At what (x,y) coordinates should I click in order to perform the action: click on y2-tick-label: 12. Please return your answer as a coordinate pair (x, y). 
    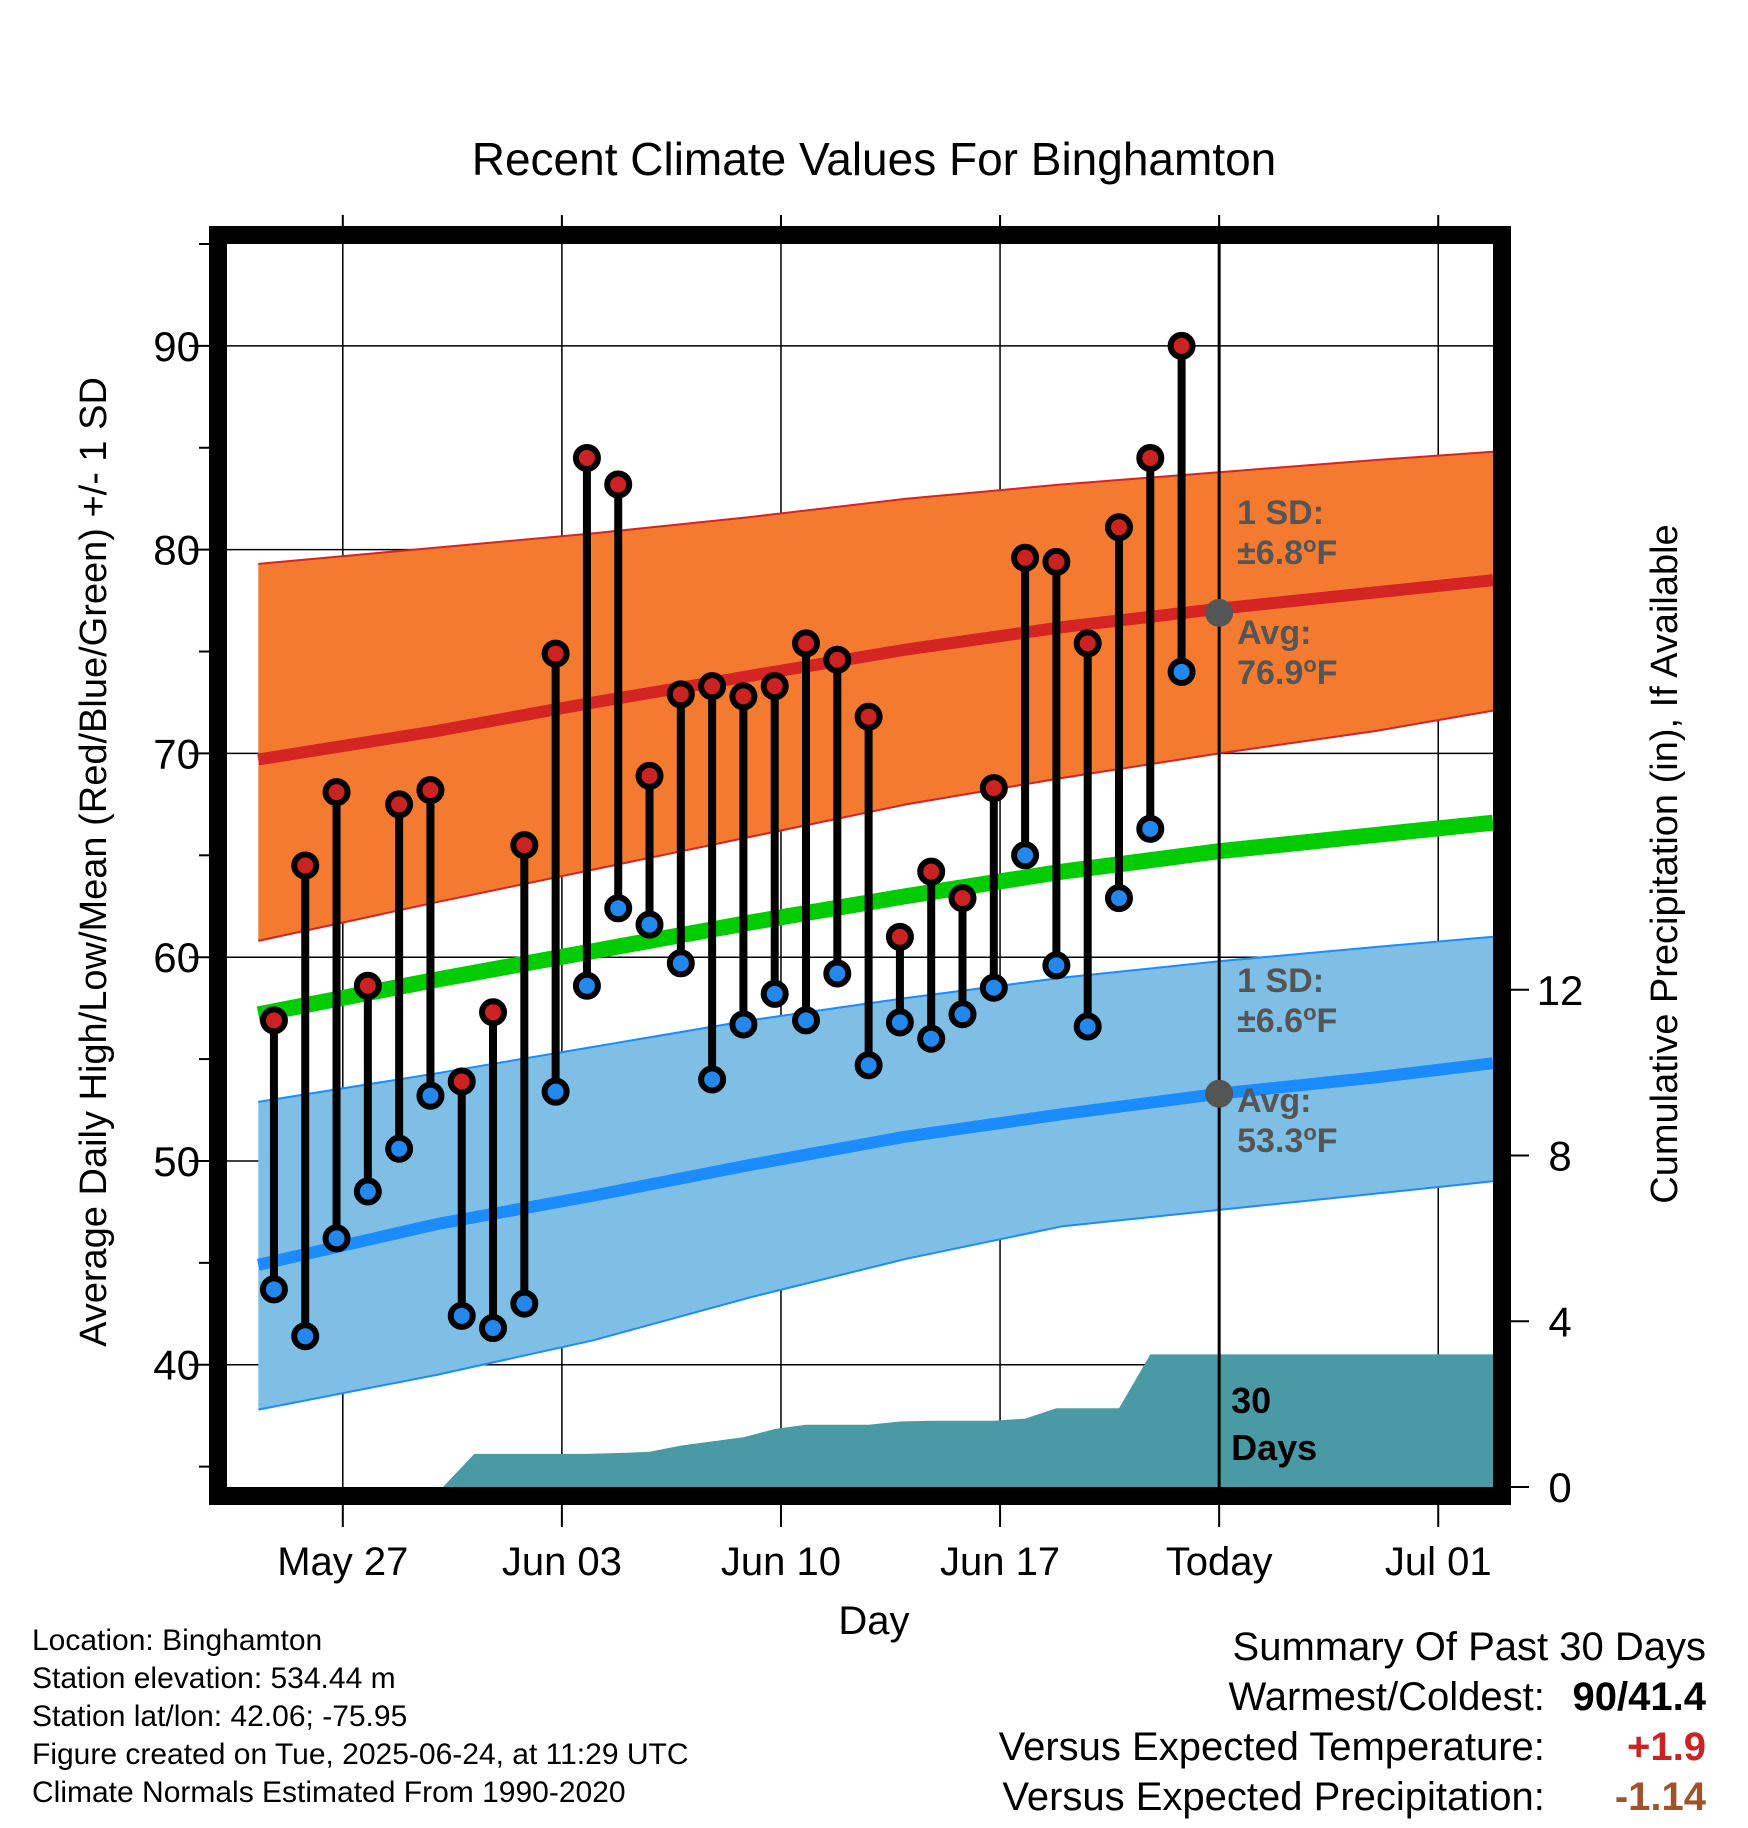
    Looking at the image, I should click on (1560, 990).